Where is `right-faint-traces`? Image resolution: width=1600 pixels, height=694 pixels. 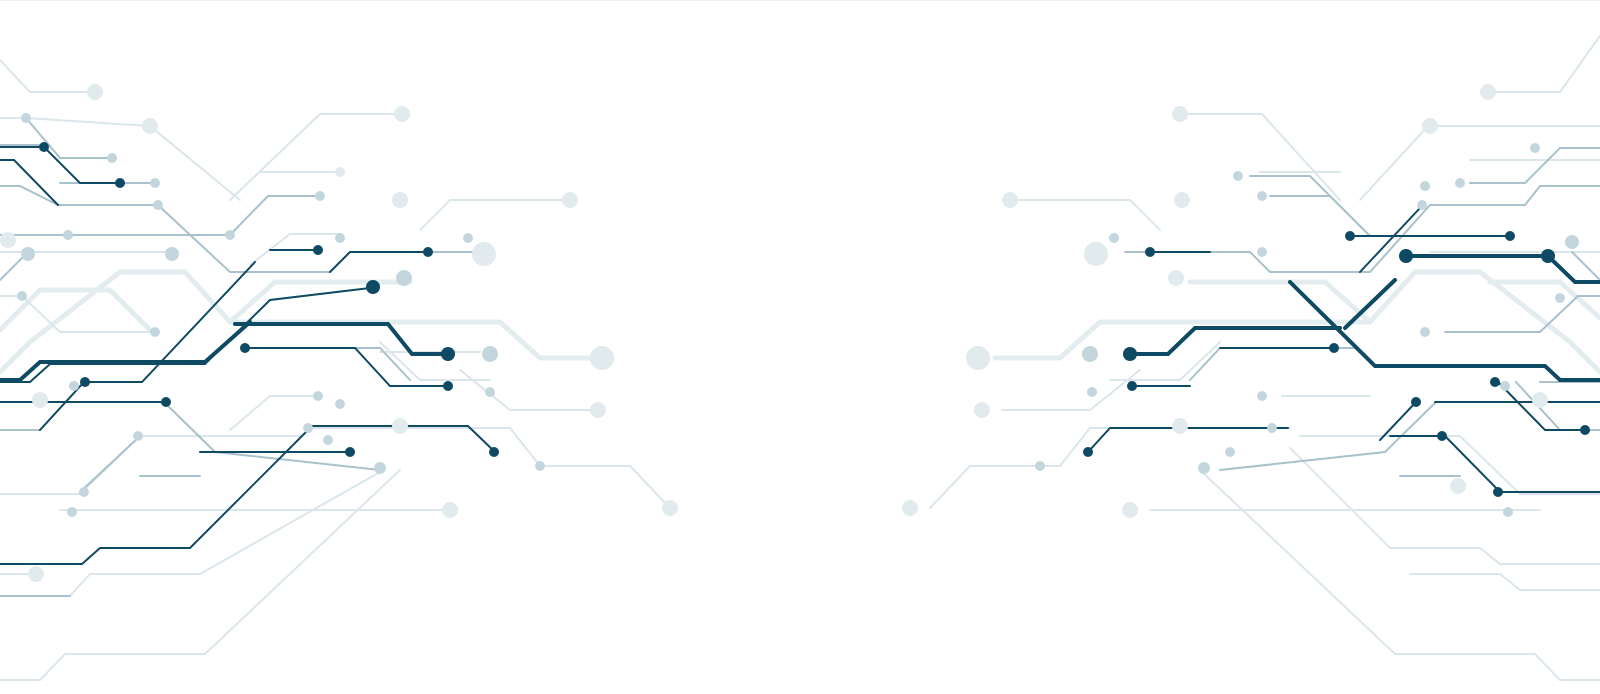
right-faint-traces is located at coordinates (1296, 322).